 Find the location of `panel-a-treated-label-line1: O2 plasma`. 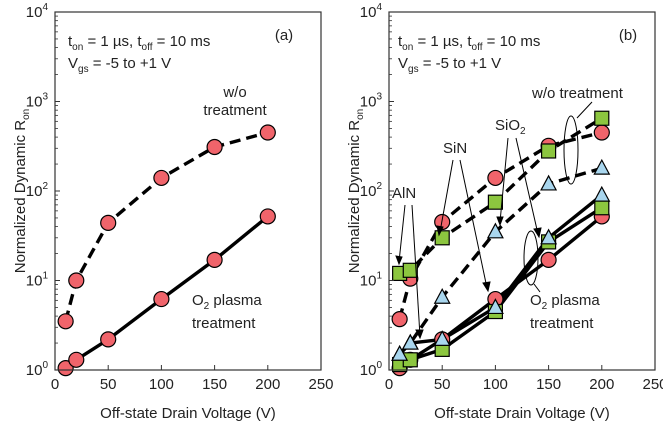

panel-a-treated-label-line1: O2 plasma is located at coordinates (227, 302).